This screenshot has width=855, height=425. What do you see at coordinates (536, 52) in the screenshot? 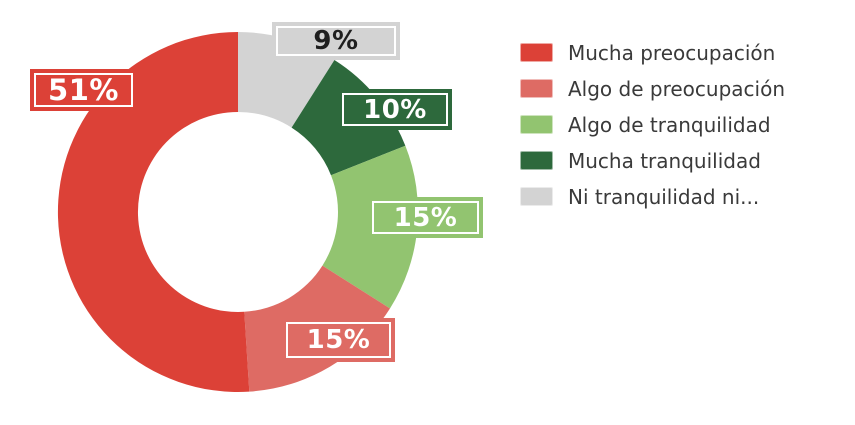
I see `legend-swatch-mucha-preocupacion` at bounding box center [536, 52].